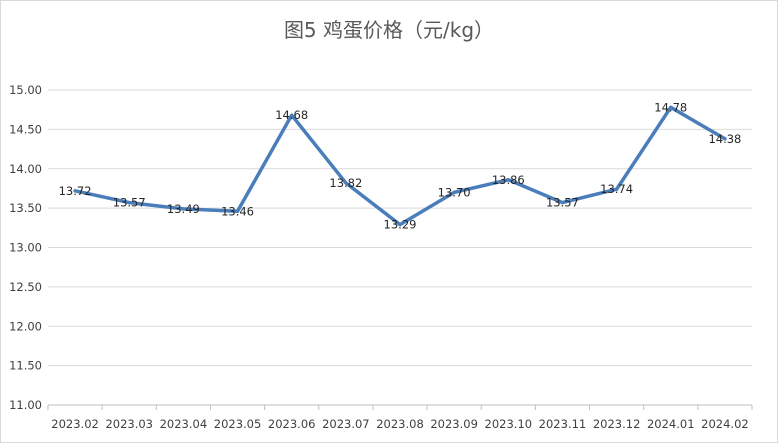  I want to click on data-label: 14.68, so click(291, 115).